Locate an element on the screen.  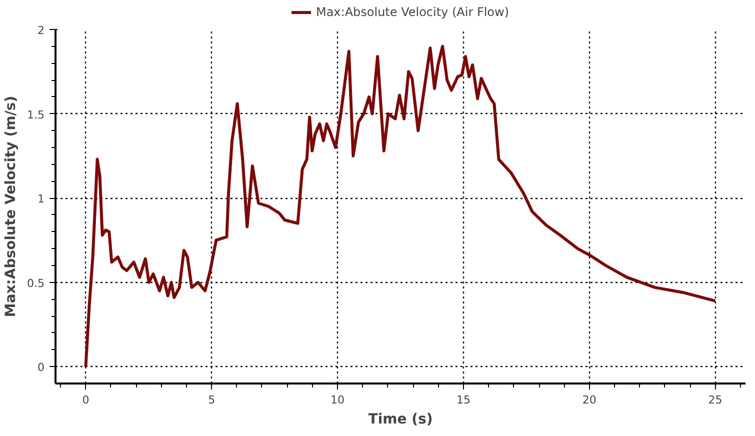
y-tick-label: 1.5 is located at coordinates (36, 115).